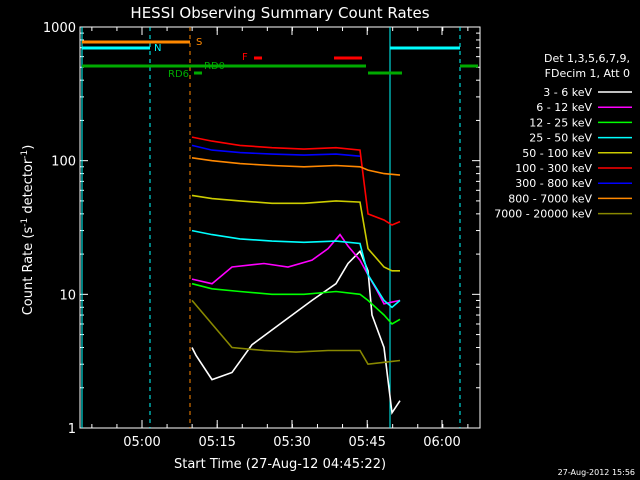 The width and height of the screenshot is (640, 480). What do you see at coordinates (564, 107) in the screenshot?
I see `legend-item-label: 6 - 12 keV` at bounding box center [564, 107].